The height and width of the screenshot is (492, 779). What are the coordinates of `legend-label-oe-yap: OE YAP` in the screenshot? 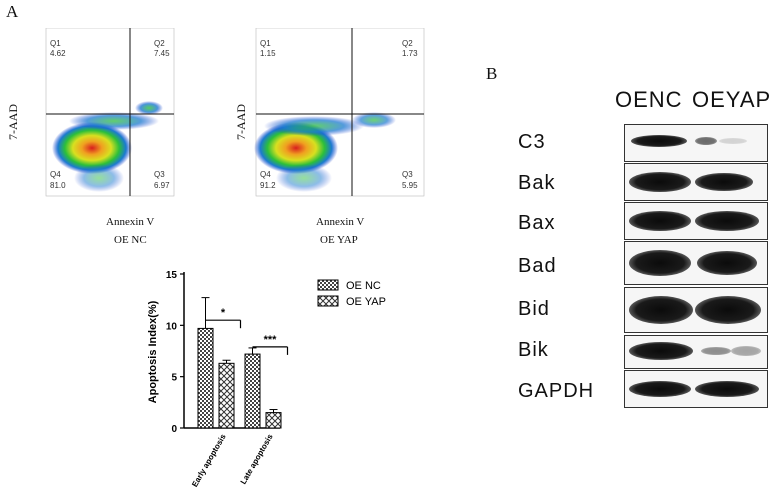 It's located at (366, 302).